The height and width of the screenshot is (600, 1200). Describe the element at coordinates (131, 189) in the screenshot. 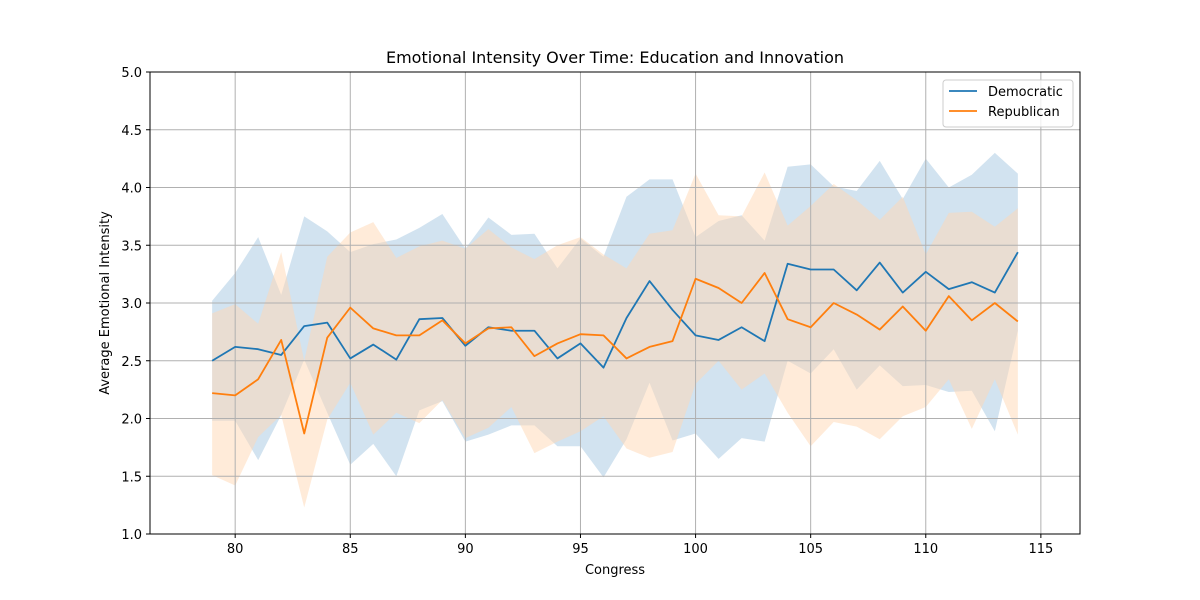

I see `y-tick-label-4.0: 4.0` at that location.